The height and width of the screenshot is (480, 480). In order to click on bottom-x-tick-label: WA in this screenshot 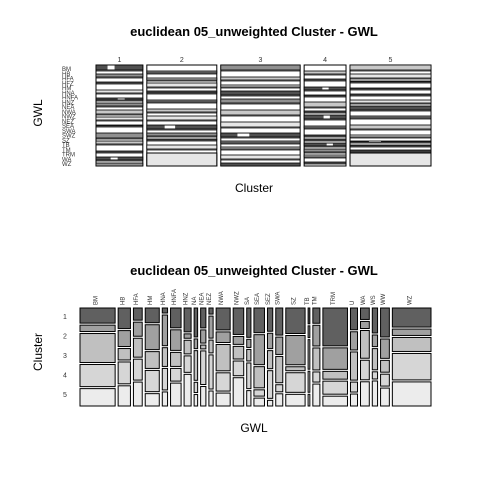, I will do `click(364, 300)`.